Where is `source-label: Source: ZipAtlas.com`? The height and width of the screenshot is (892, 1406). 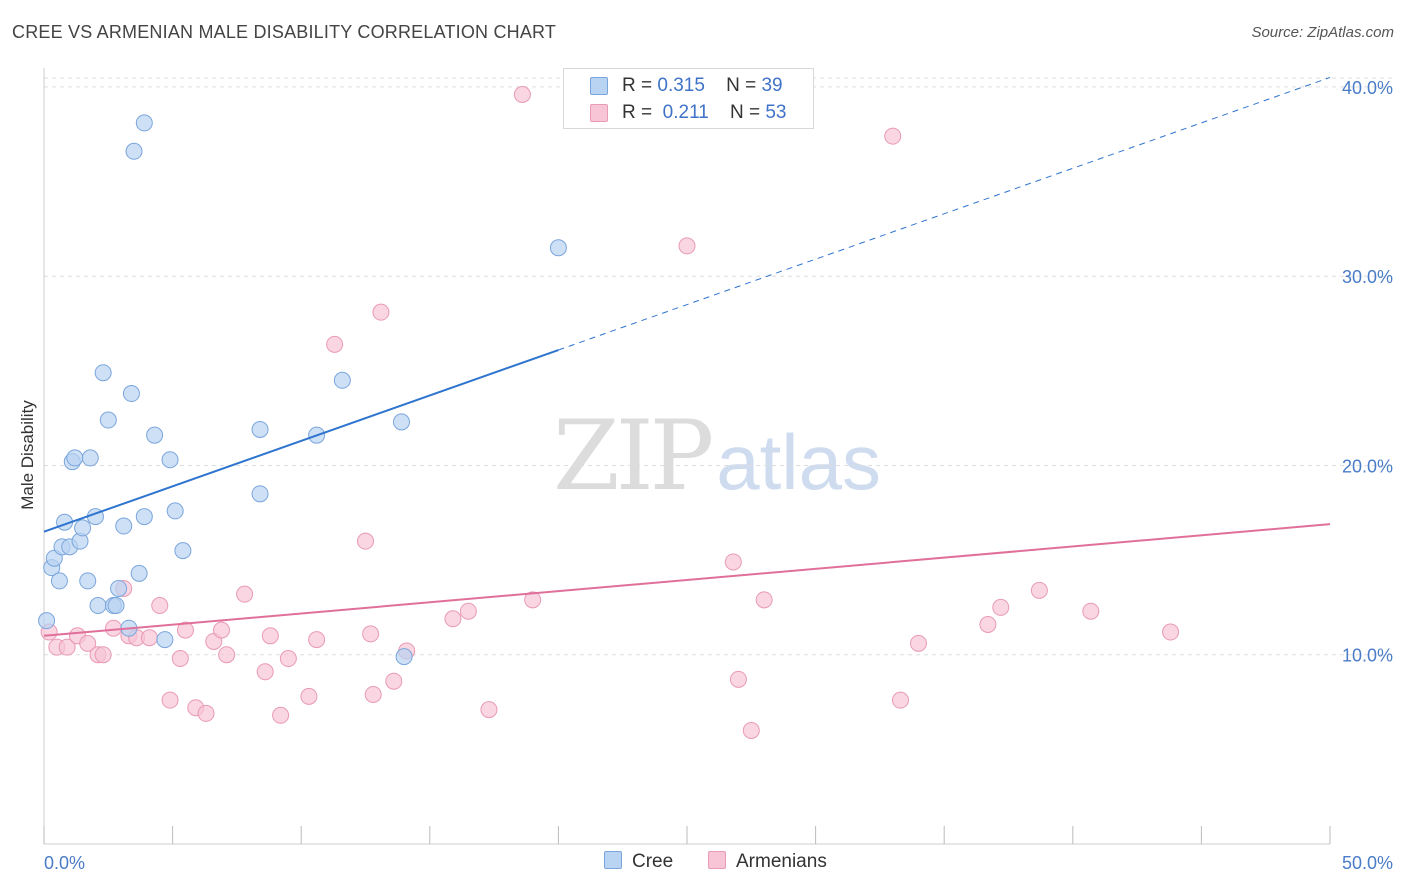 source-label: Source: ZipAtlas.com is located at coordinates (1322, 32).